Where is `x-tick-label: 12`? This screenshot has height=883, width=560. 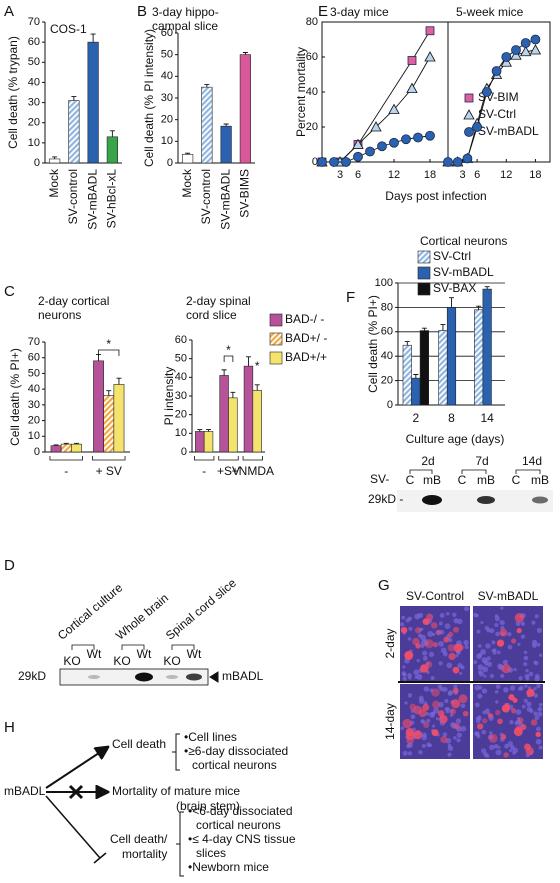 x-tick-label: 12 is located at coordinates (506, 175).